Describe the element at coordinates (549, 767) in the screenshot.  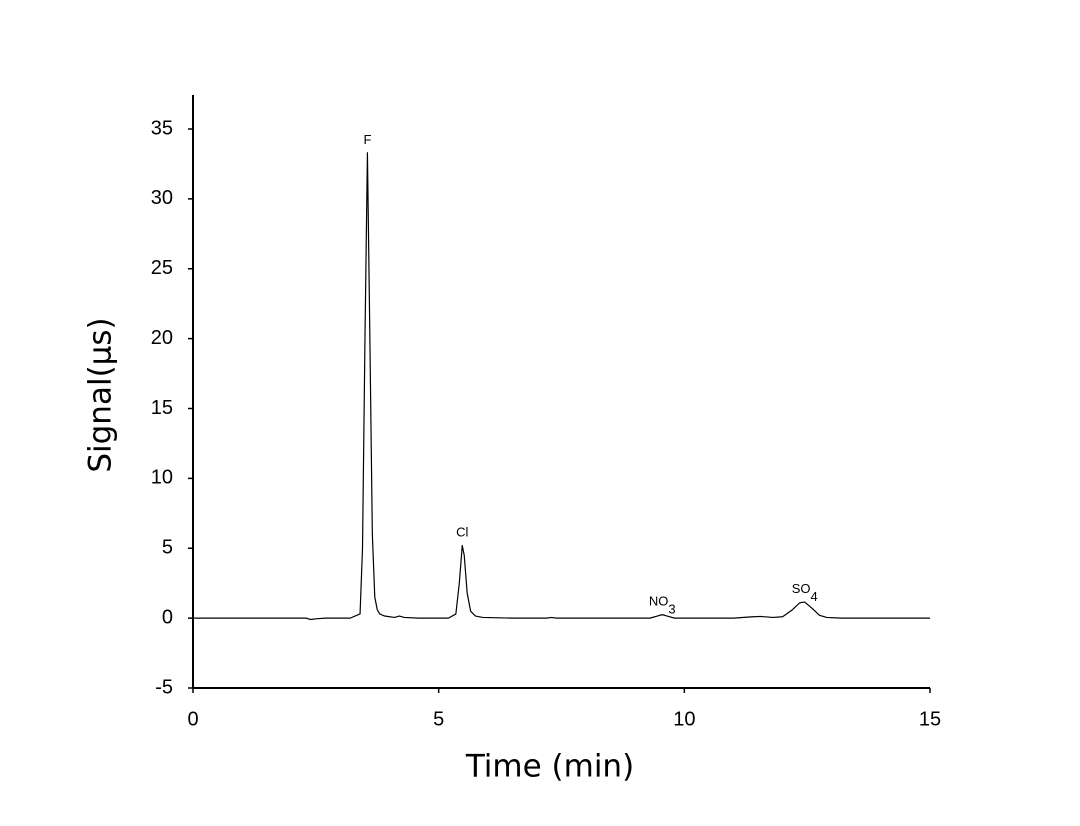
I see `x-axis-title: Time (min)` at that location.